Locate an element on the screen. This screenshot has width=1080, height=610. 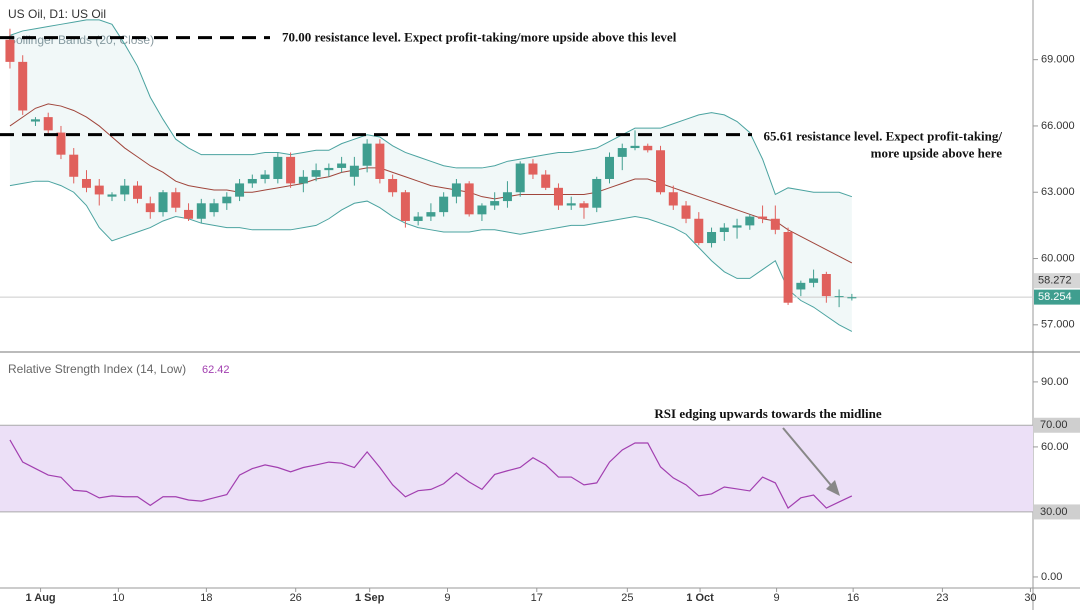
y-tick-label: 60.000 is located at coordinates (1058, 258).